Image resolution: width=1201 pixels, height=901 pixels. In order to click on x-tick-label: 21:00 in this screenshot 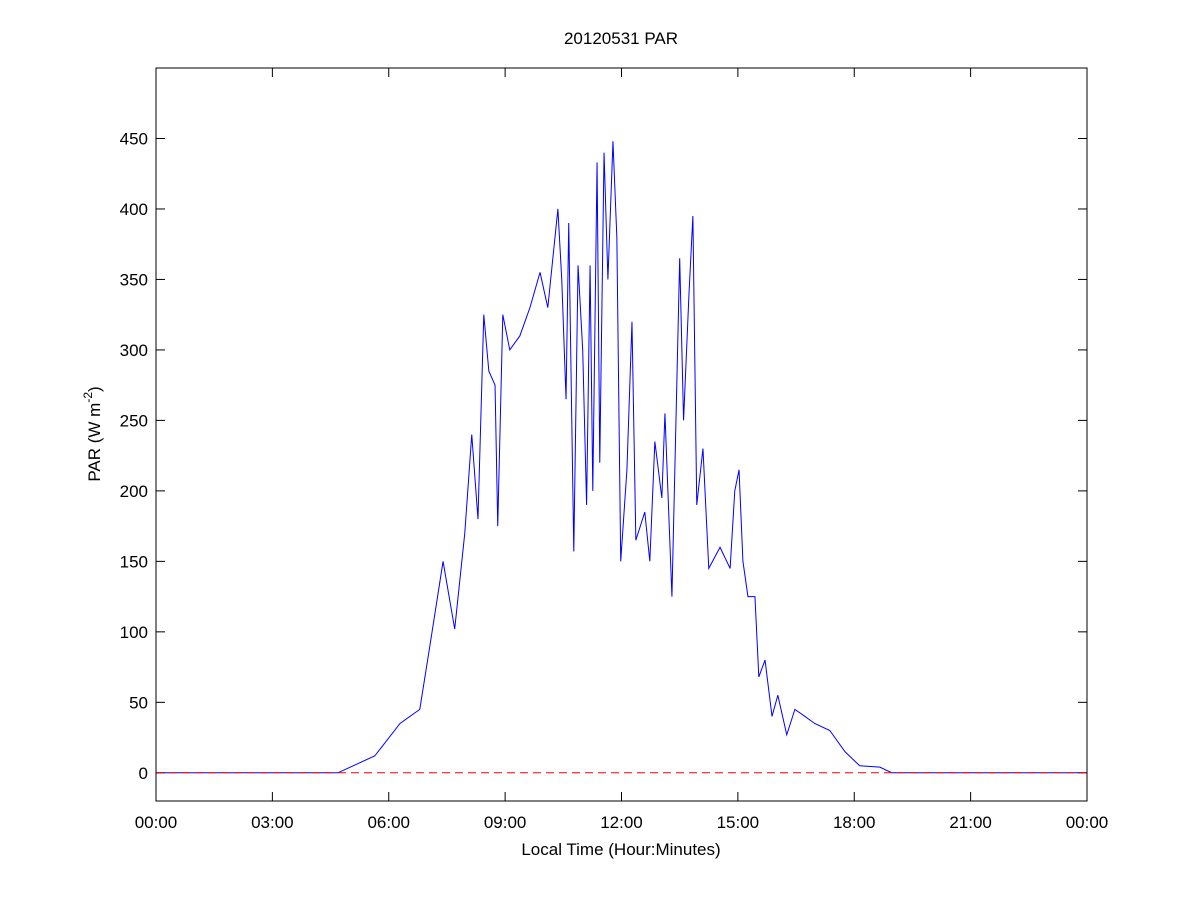, I will do `click(970, 822)`.